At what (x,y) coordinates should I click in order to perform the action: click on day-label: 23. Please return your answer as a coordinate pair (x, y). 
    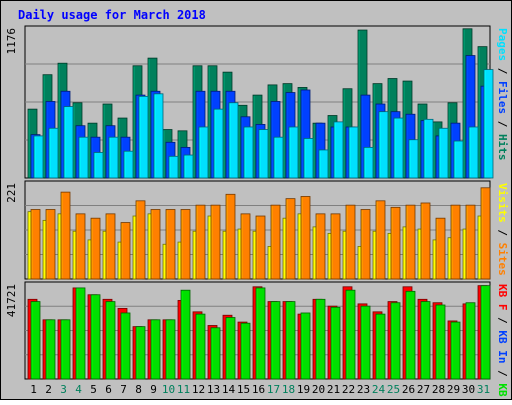
    Looking at the image, I should click on (363, 389).